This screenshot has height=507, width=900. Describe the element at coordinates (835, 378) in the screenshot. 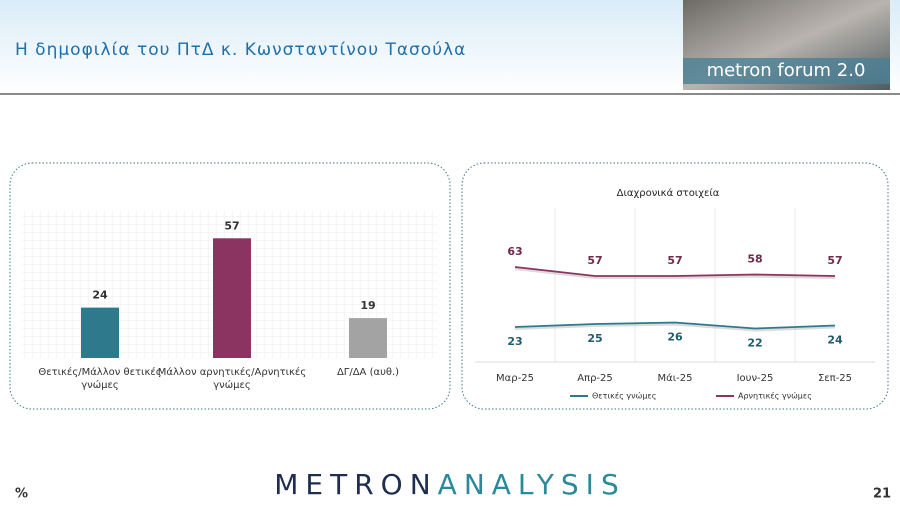

I see `x-tick-label: Σεπ-25` at that location.